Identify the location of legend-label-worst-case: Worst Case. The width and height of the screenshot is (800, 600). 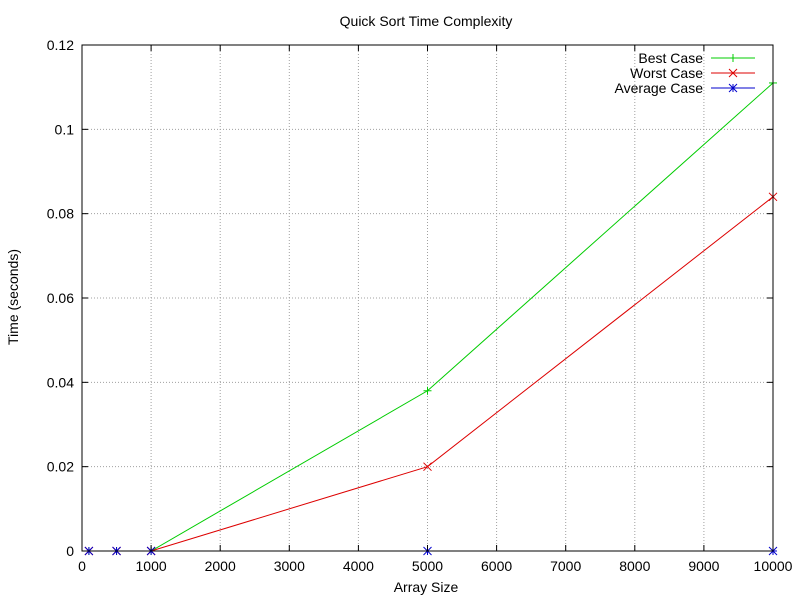
(666, 73).